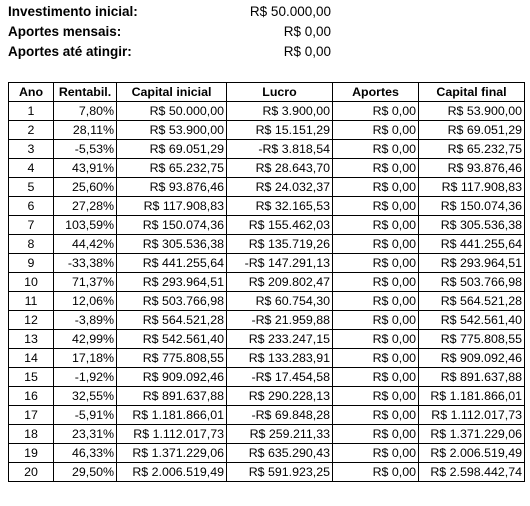 This screenshot has height=506, width=530. I want to click on cell-rentabilidade: 7,80%, so click(85, 111).